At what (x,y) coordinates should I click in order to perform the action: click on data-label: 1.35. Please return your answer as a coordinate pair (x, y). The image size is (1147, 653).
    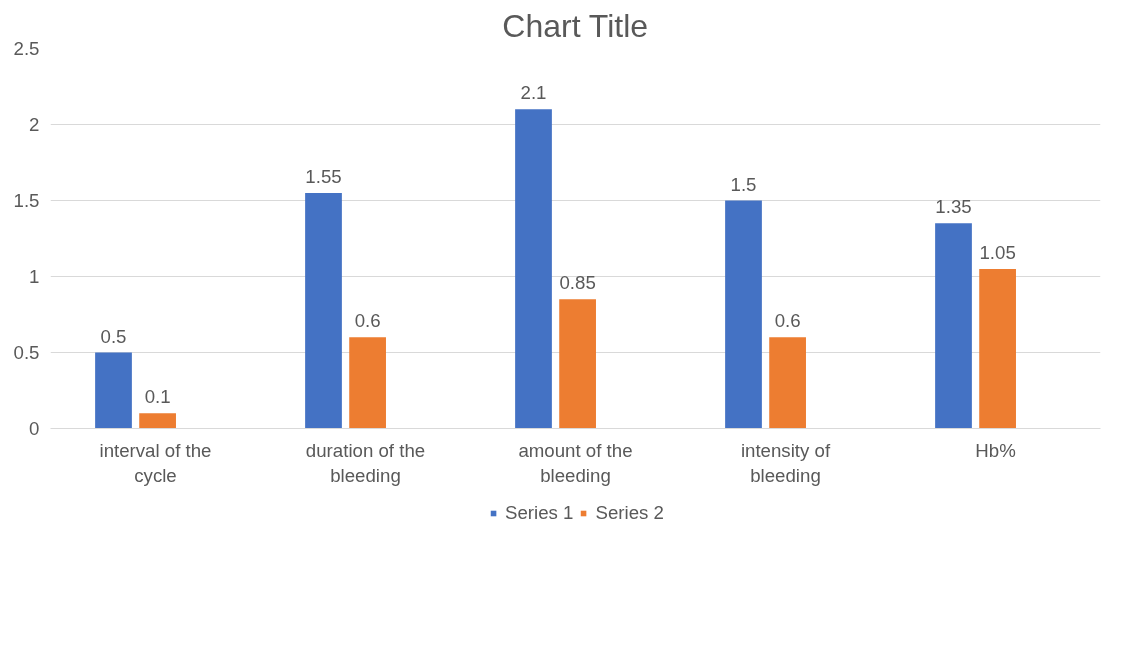
    Looking at the image, I should click on (953, 207).